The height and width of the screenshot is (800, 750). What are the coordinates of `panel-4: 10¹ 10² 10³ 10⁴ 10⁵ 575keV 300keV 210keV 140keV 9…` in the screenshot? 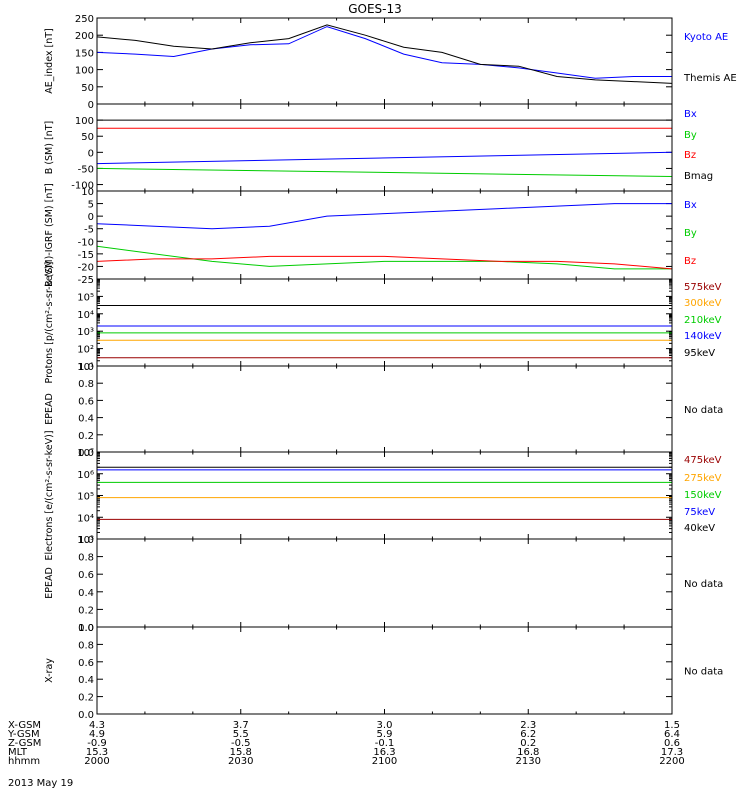 It's located at (383, 323).